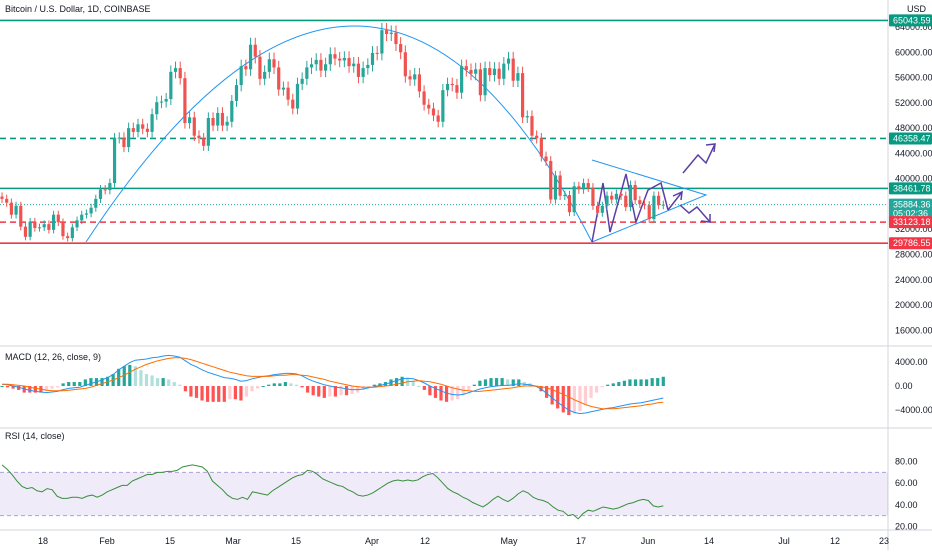 This screenshot has height=555, width=932. What do you see at coordinates (332, 384) in the screenshot?
I see `macd-line` at bounding box center [332, 384].